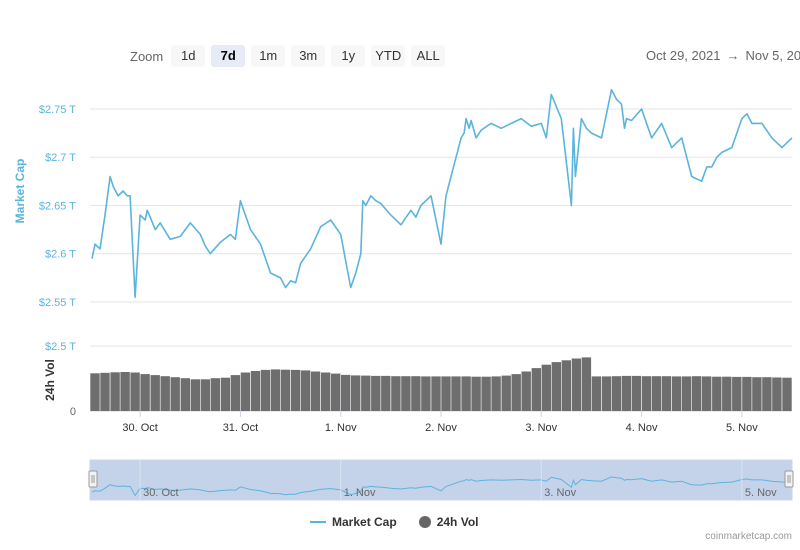 Image resolution: width=800 pixels, height=550 pixels. What do you see at coordinates (268, 56) in the screenshot?
I see `zoom-1m-button: 1m` at bounding box center [268, 56].